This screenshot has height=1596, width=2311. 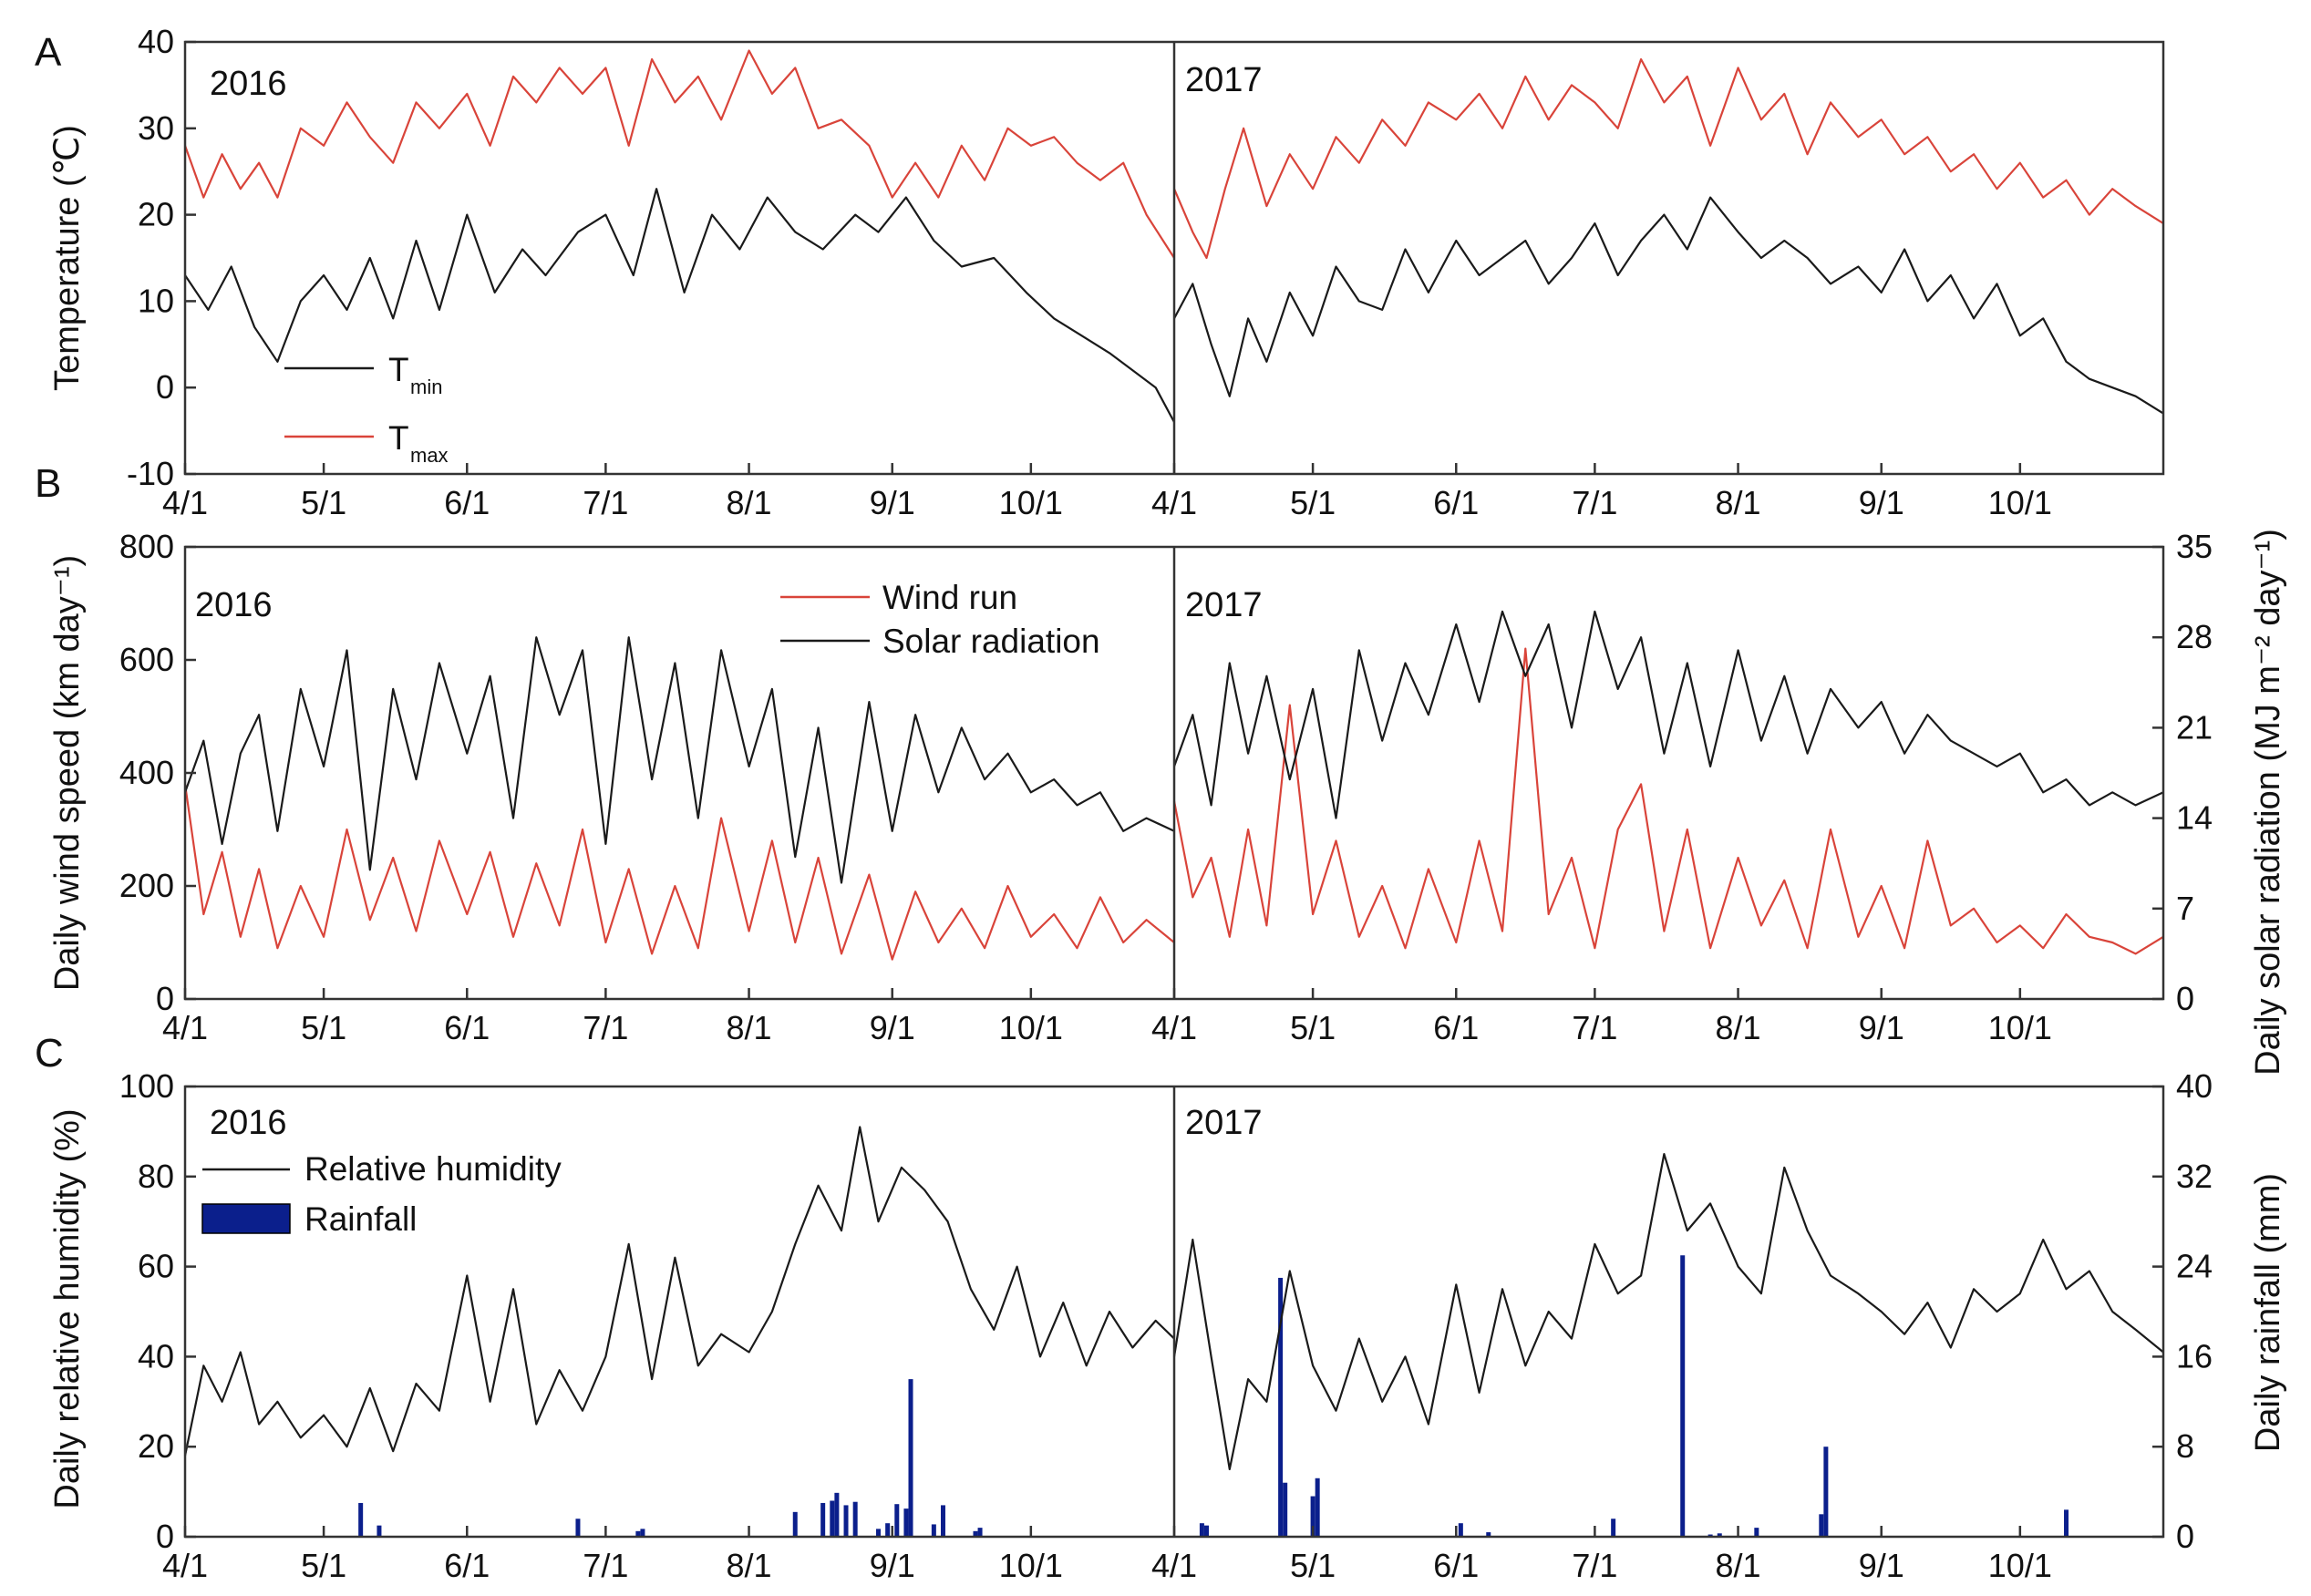 What do you see at coordinates (146, 885) in the screenshot?
I see `y-tick-left-label: 200` at bounding box center [146, 885].